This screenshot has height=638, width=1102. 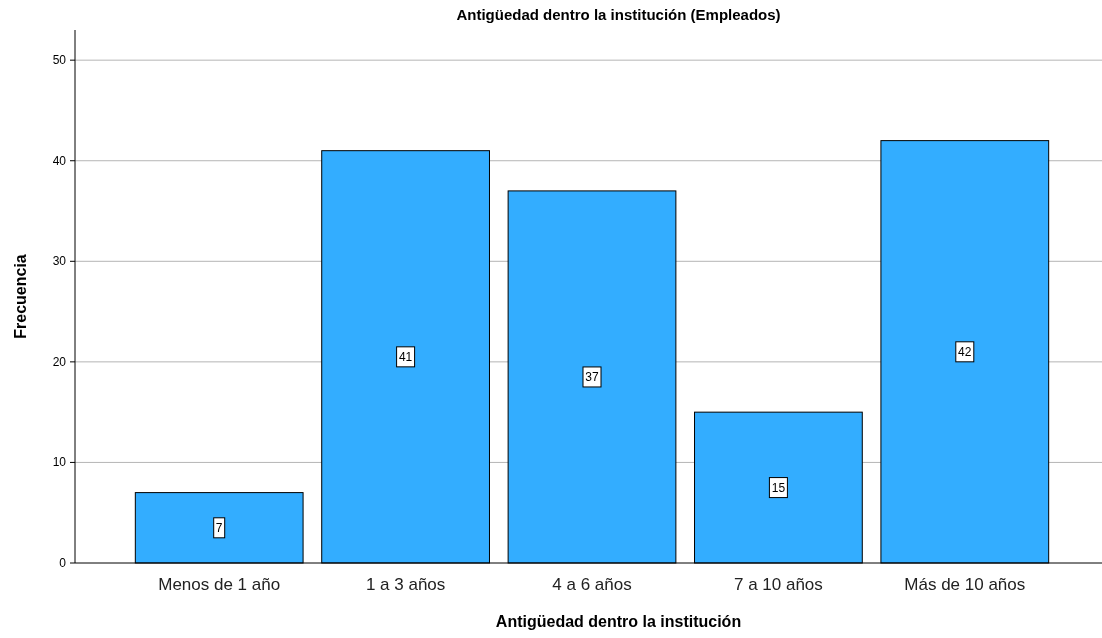 I want to click on x-tick-label: Menos de 1 año, so click(x=219, y=584).